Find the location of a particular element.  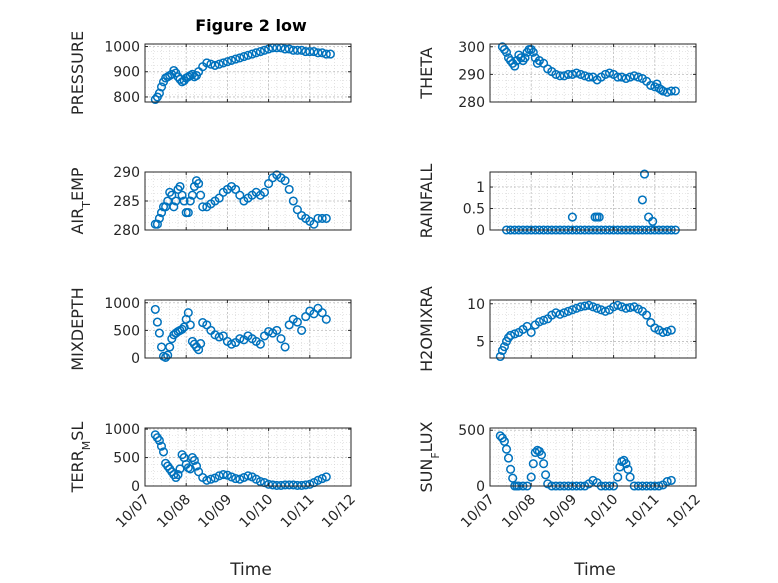

y-axis-label: AIRTEMP is located at coordinates (80, 200).